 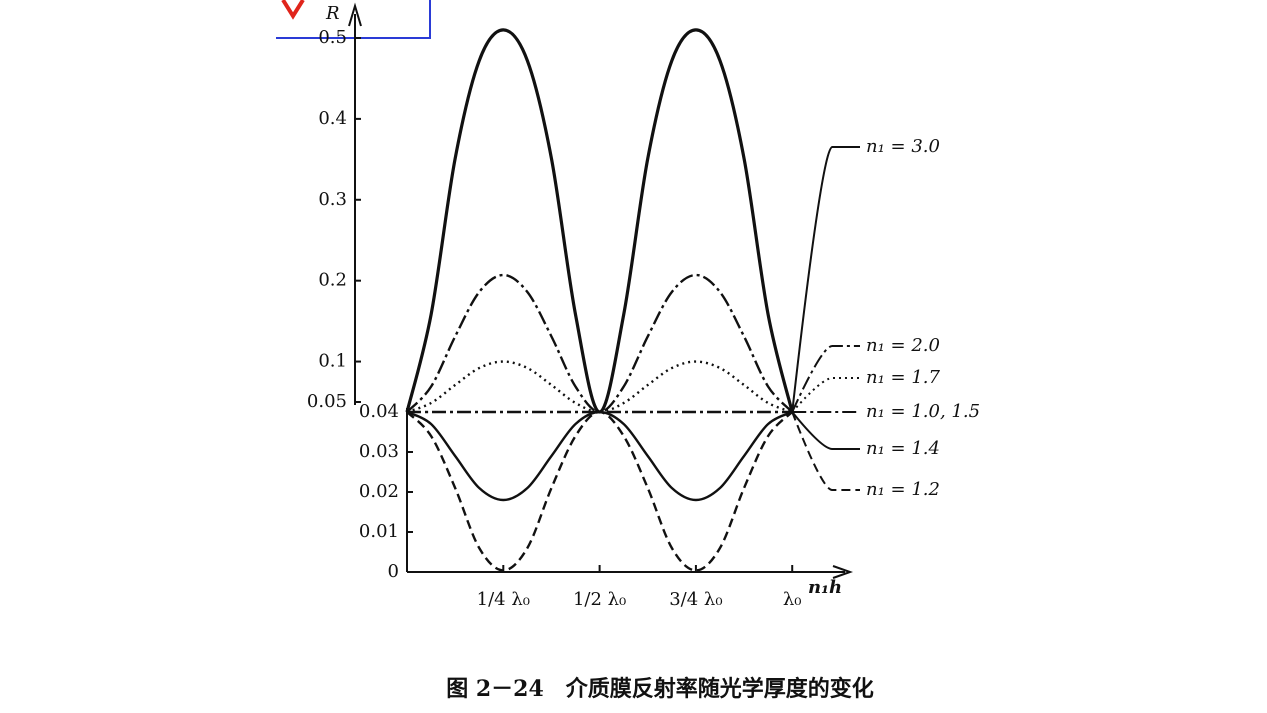 What do you see at coordinates (903, 448) in the screenshot?
I see `legend-label: n₁ = 1.4` at bounding box center [903, 448].